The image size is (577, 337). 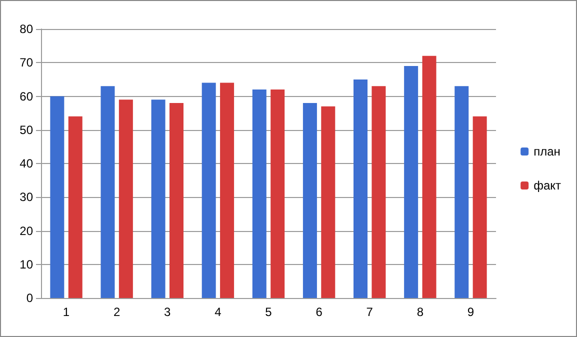 What do you see at coordinates (420, 312) in the screenshot?
I see `x-tick-label: 8` at bounding box center [420, 312].